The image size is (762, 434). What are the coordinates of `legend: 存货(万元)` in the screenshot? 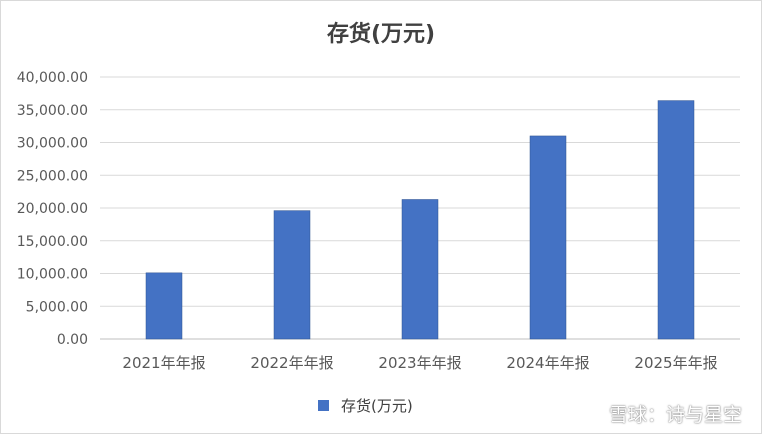 It's located at (365, 405).